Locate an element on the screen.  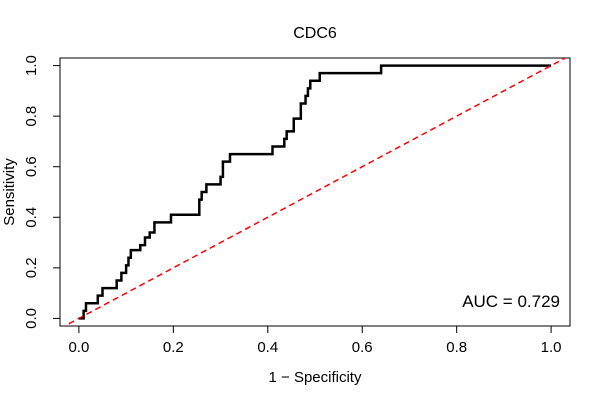
x-tick-label: 0.2 is located at coordinates (173, 347).